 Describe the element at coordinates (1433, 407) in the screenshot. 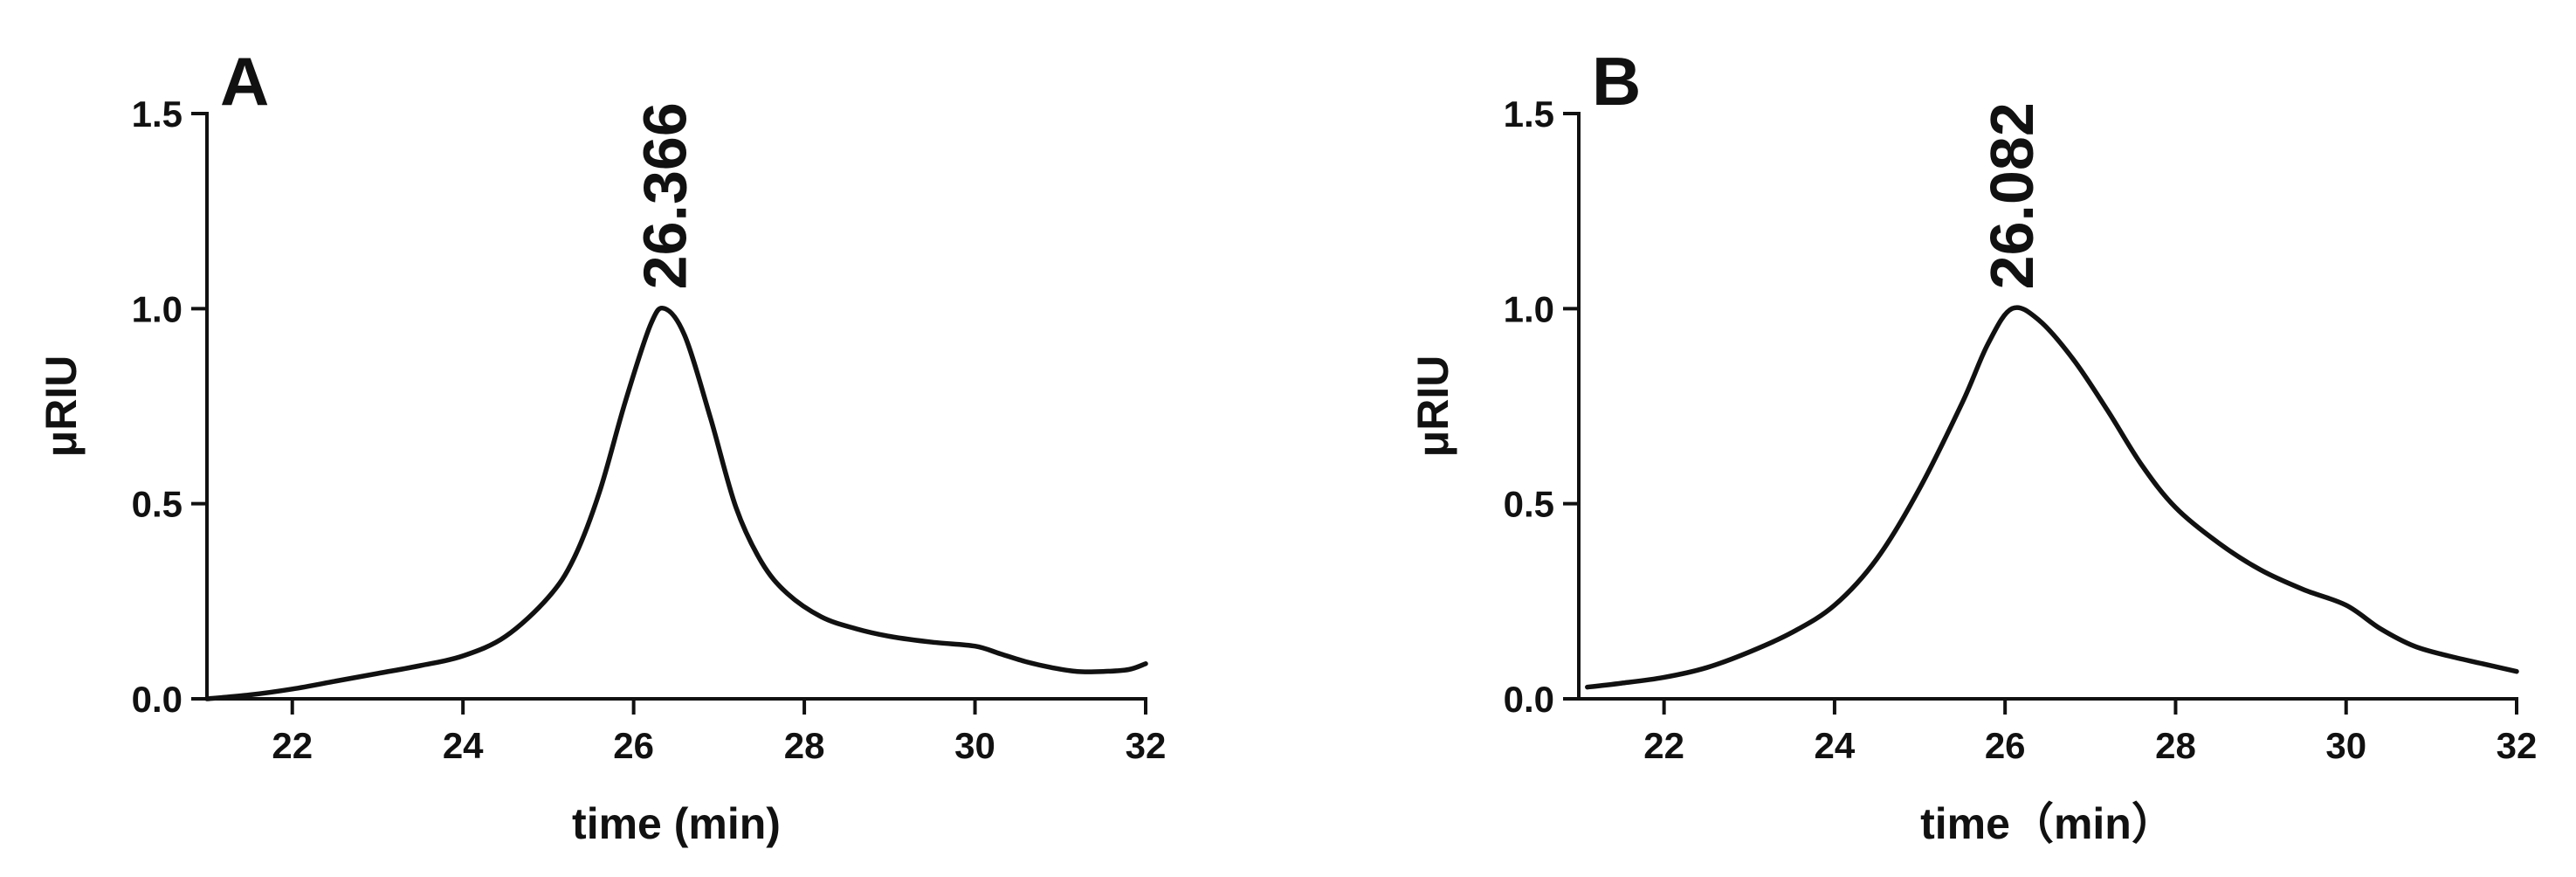

I see `panel-b-y-axis-title: μRIU` at that location.